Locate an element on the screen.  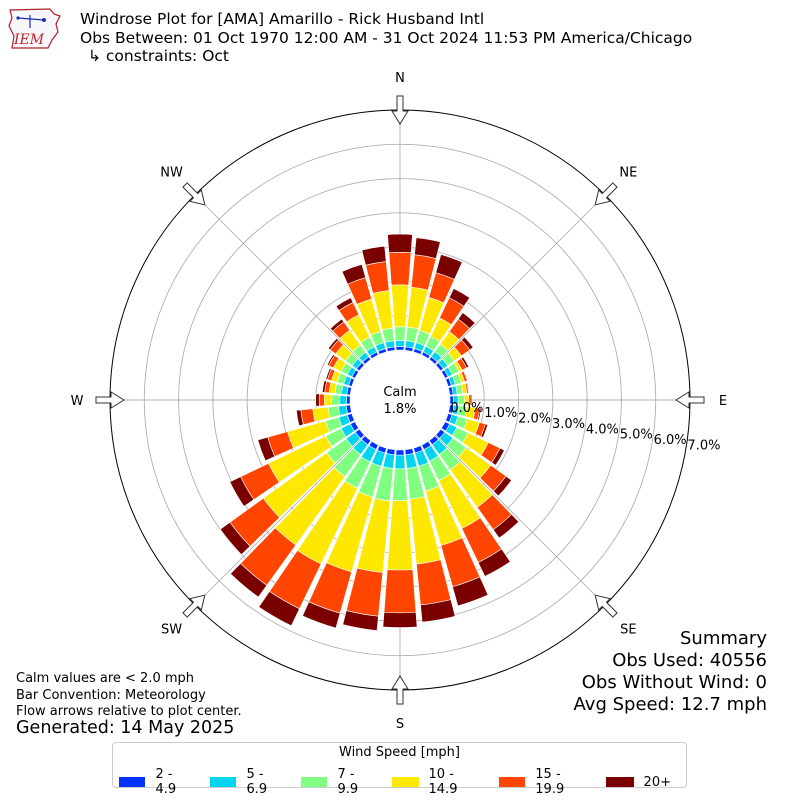
radial-tick-label: 6.0% is located at coordinates (670, 440).